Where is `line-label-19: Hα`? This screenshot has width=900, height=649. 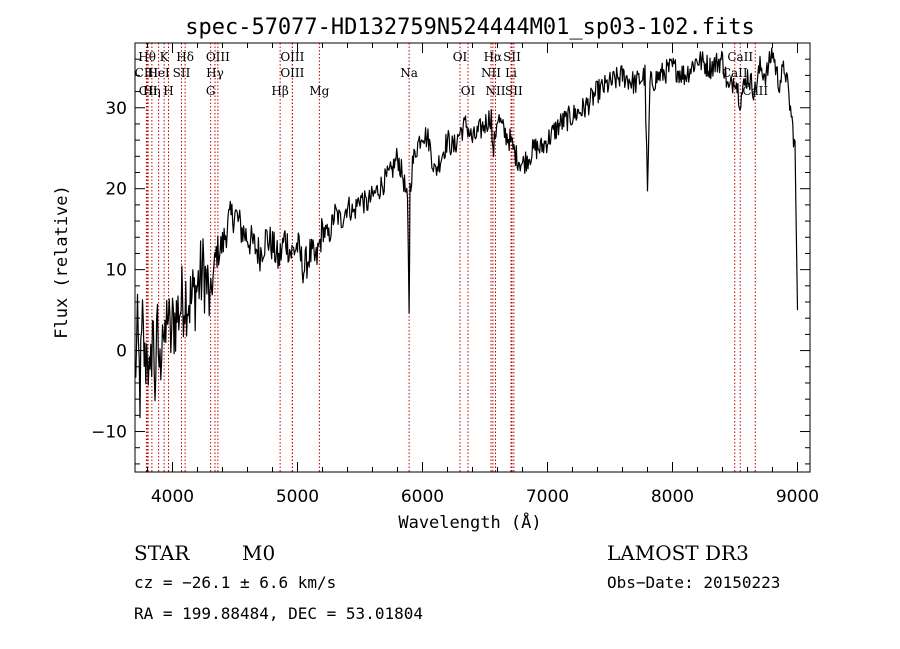
line-label-19: Hα is located at coordinates (493, 57).